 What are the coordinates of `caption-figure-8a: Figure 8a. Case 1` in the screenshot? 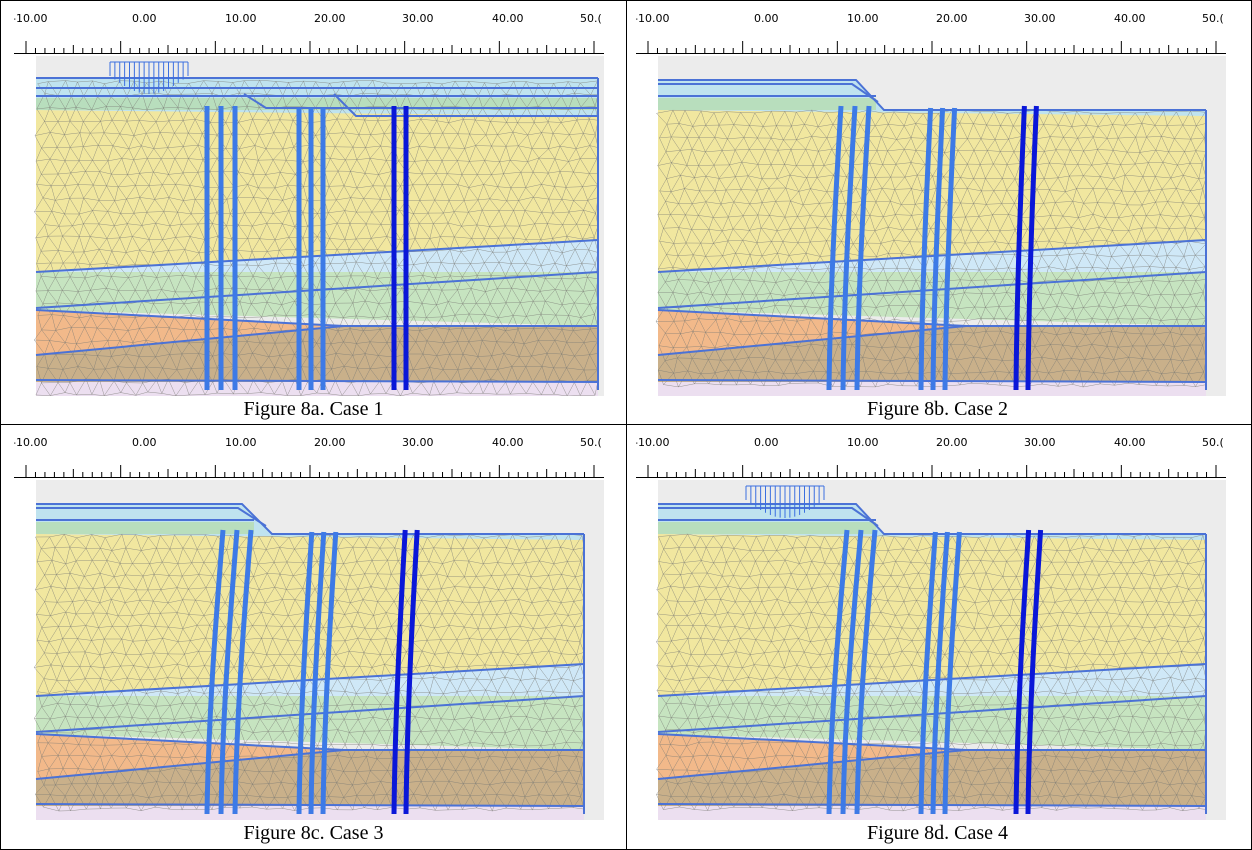 It's located at (313, 409).